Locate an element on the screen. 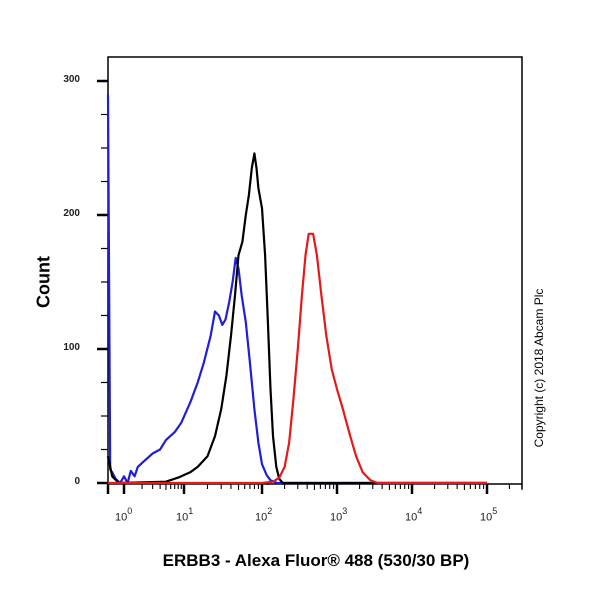 The height and width of the screenshot is (600, 600). y-tick-label-200: 200 is located at coordinates (71, 213).